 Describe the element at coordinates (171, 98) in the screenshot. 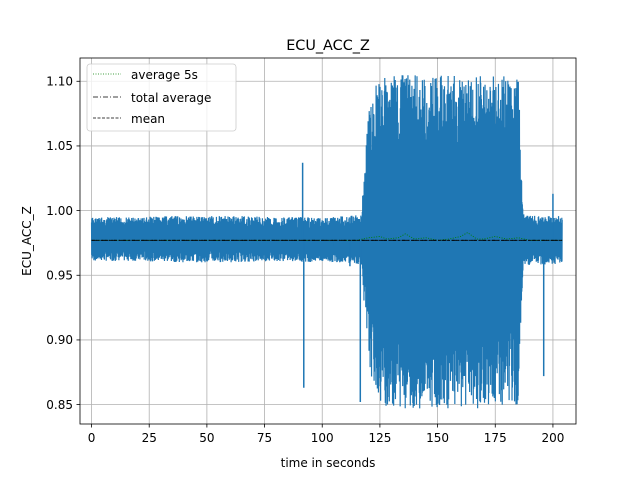

I see `legend-label-total-average: total average` at that location.